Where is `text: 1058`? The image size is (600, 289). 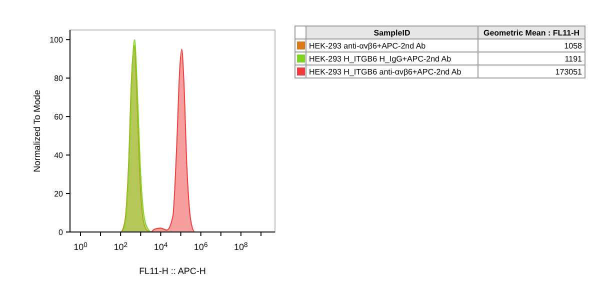 text: 1058 is located at coordinates (573, 46).